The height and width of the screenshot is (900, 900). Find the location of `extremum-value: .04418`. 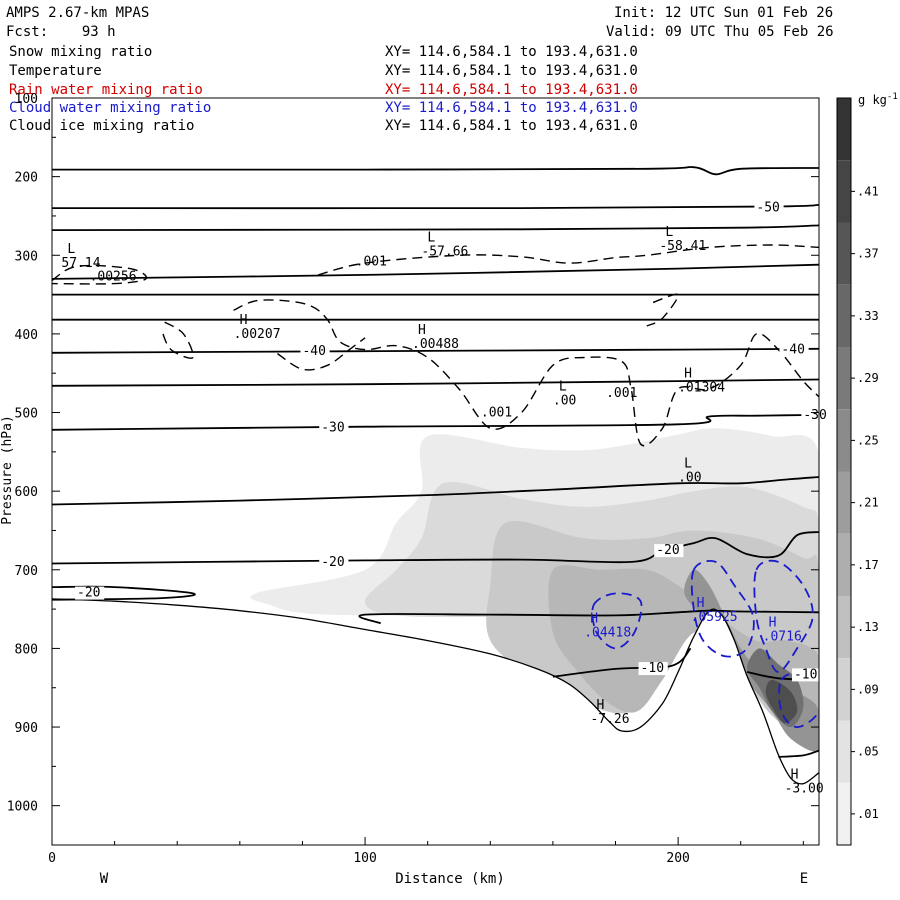

extremum-value: .04418 is located at coordinates (607, 633).